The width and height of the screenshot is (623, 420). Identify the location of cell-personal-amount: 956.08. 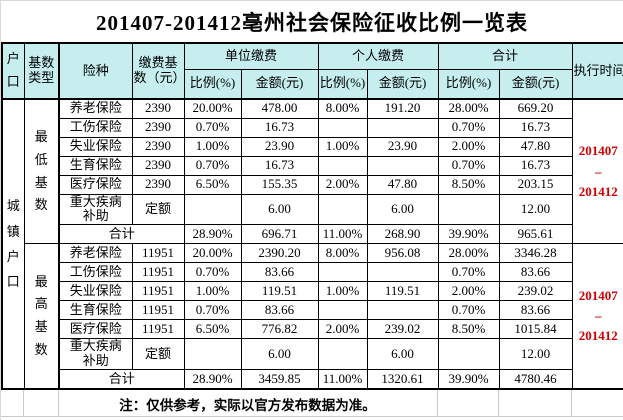
(402, 253).